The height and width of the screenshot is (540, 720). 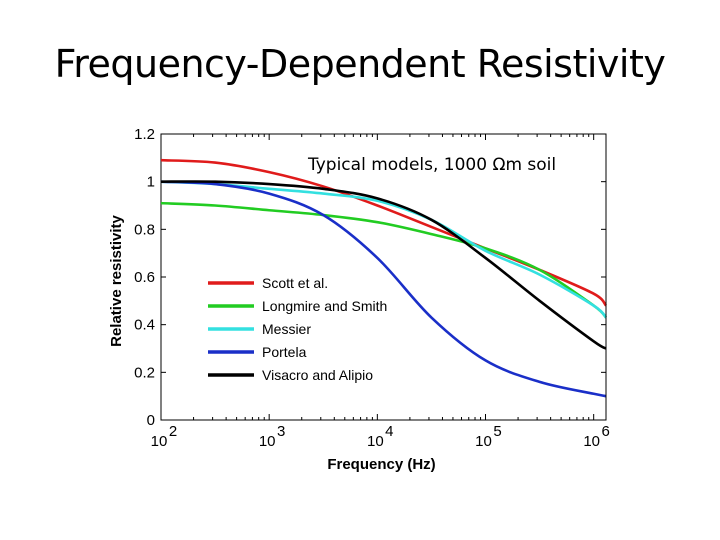 What do you see at coordinates (144, 277) in the screenshot?
I see `y-tick-label: 0.6` at bounding box center [144, 277].